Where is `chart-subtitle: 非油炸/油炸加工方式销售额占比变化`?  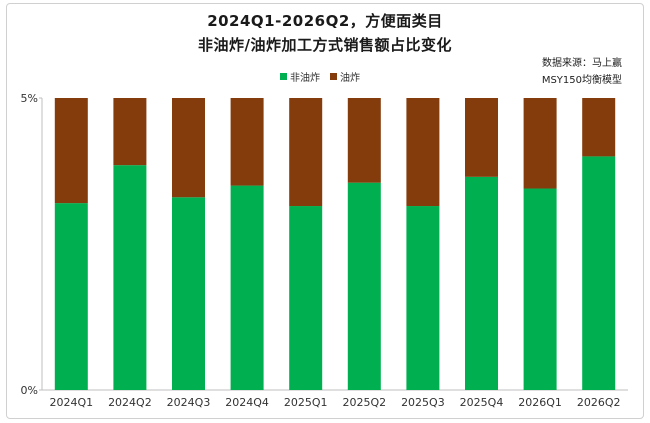 chart-subtitle: 非油炸/油炸加工方式销售额占比变化 is located at coordinates (325, 45).